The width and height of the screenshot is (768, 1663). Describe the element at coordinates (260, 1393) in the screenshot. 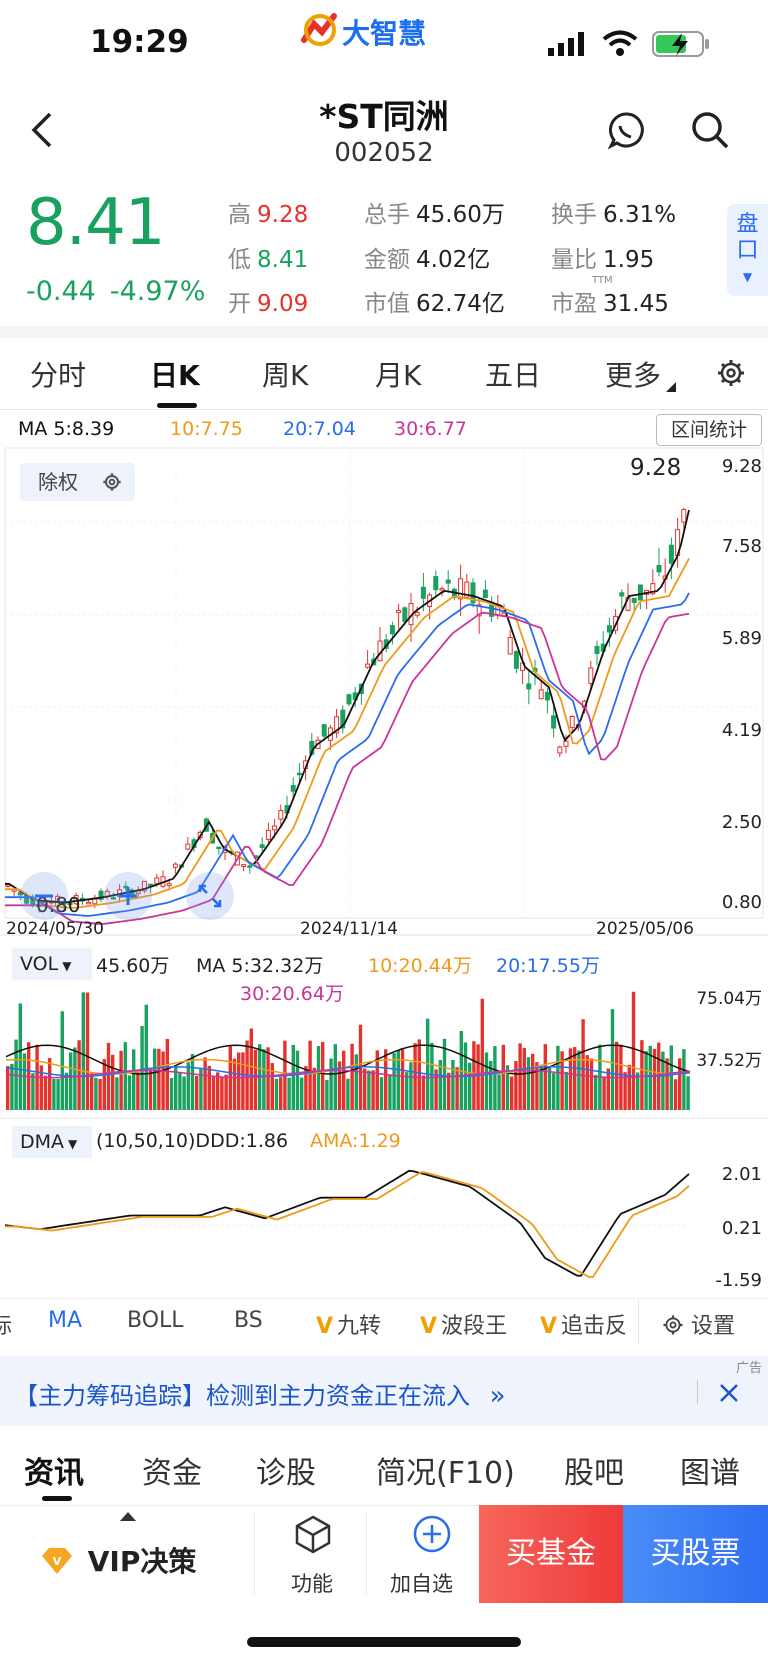

I see `banner-text: 【主力筹码追踪】检测到主力资金正在流入 »` at that location.